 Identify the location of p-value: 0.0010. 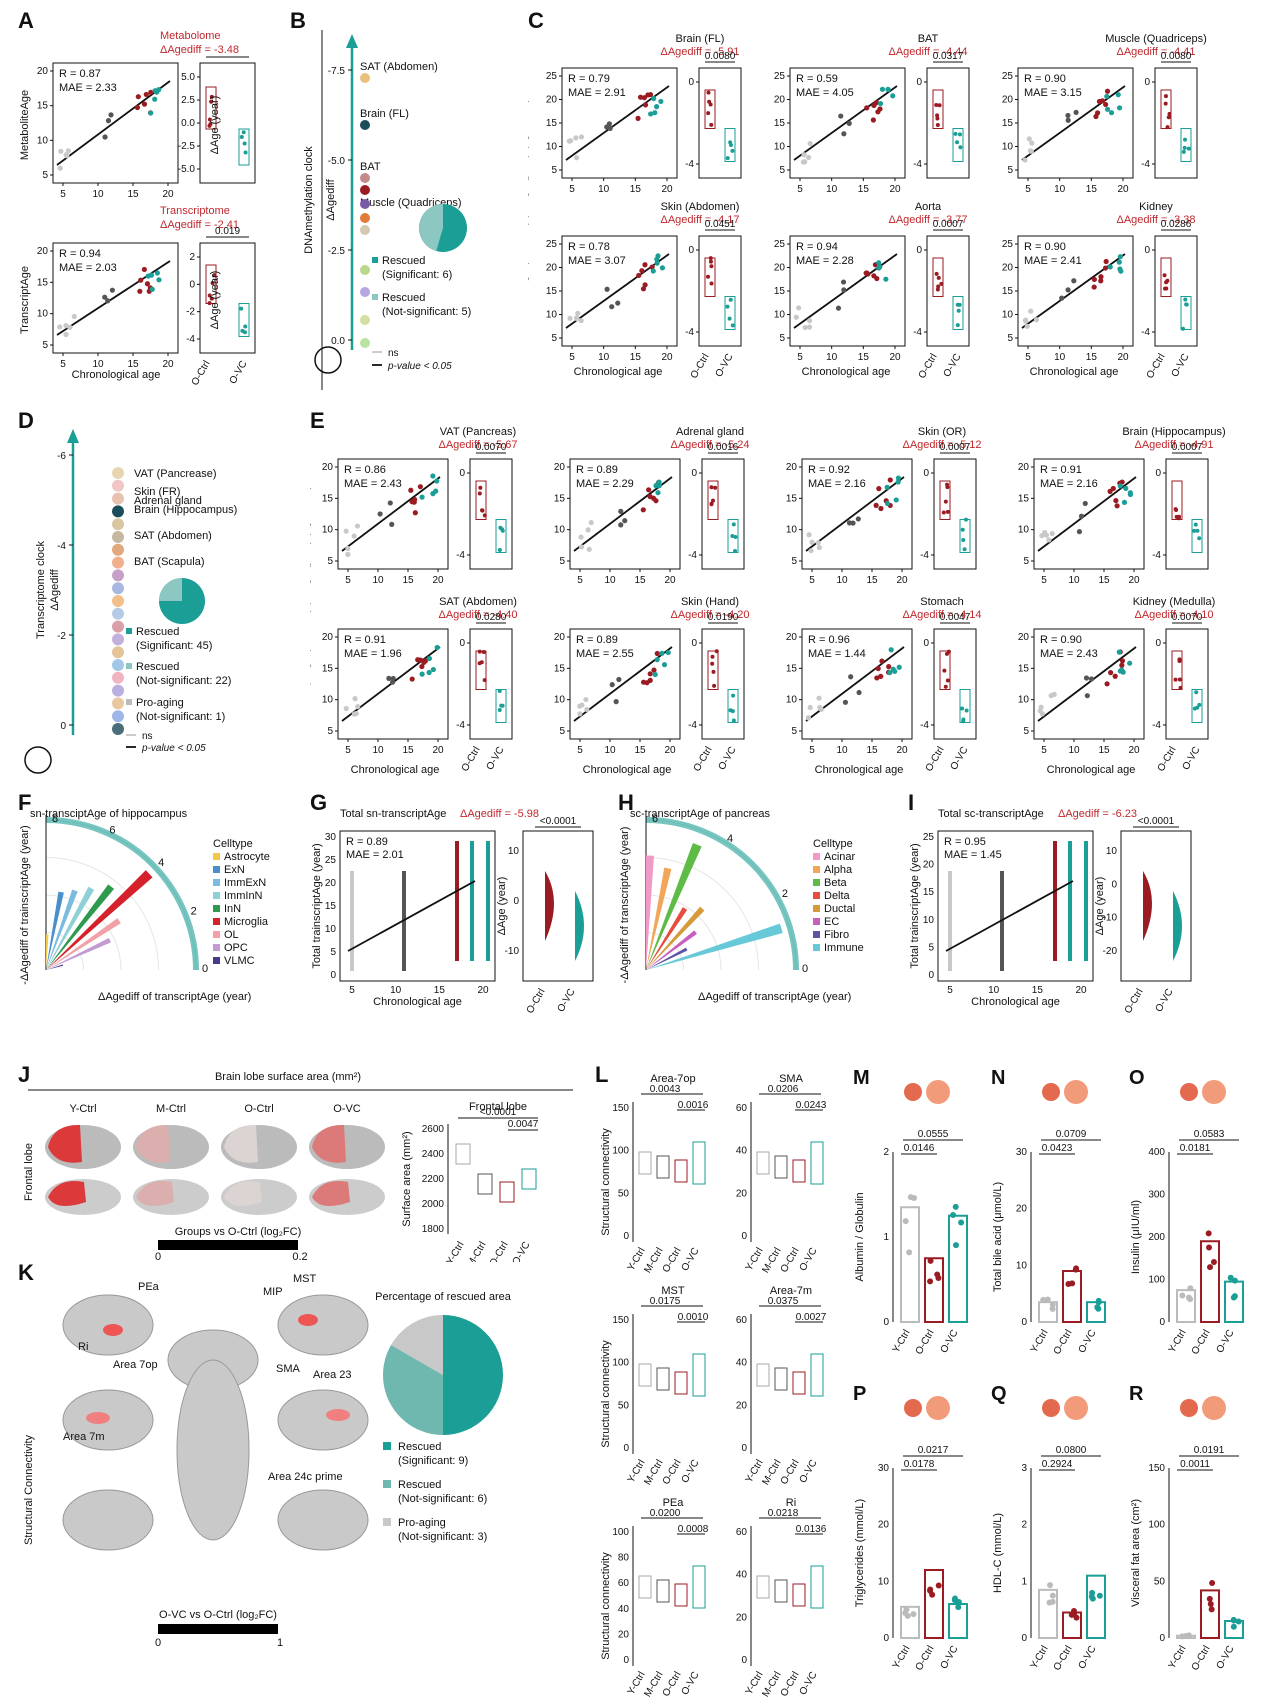
(693, 1317).